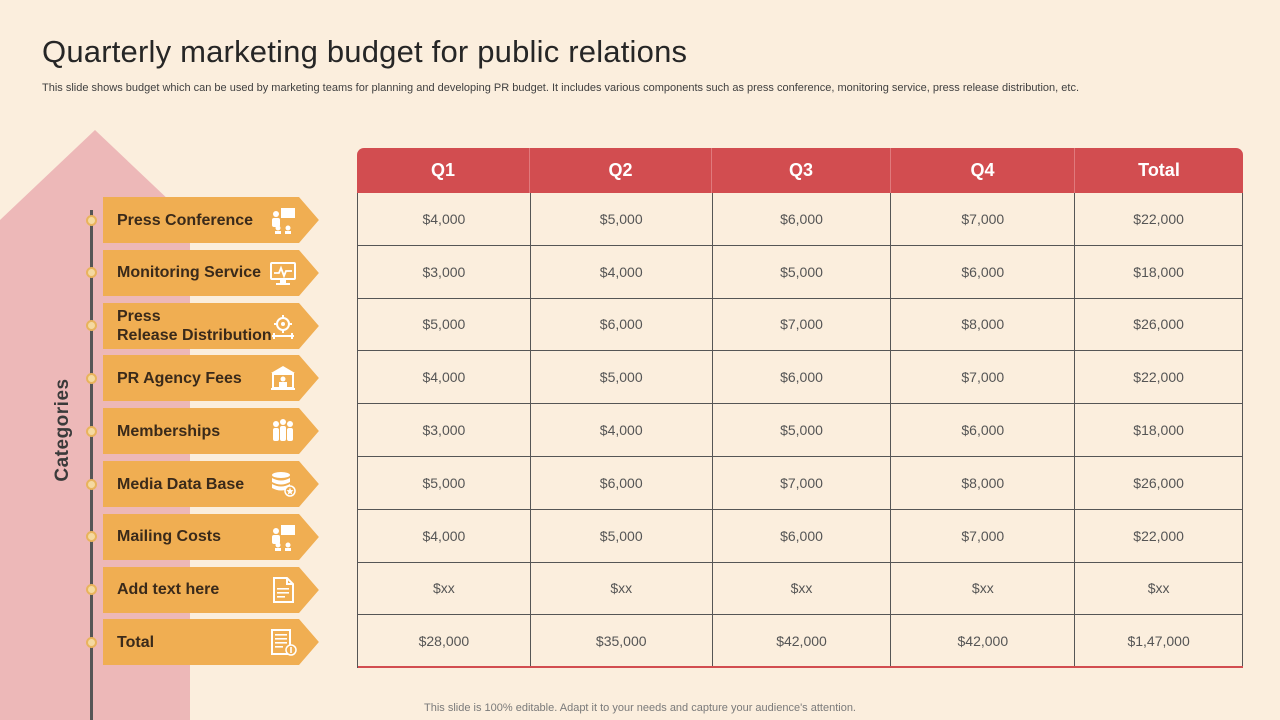 This screenshot has height=720, width=1280. I want to click on invoice-icon, so click(284, 643).